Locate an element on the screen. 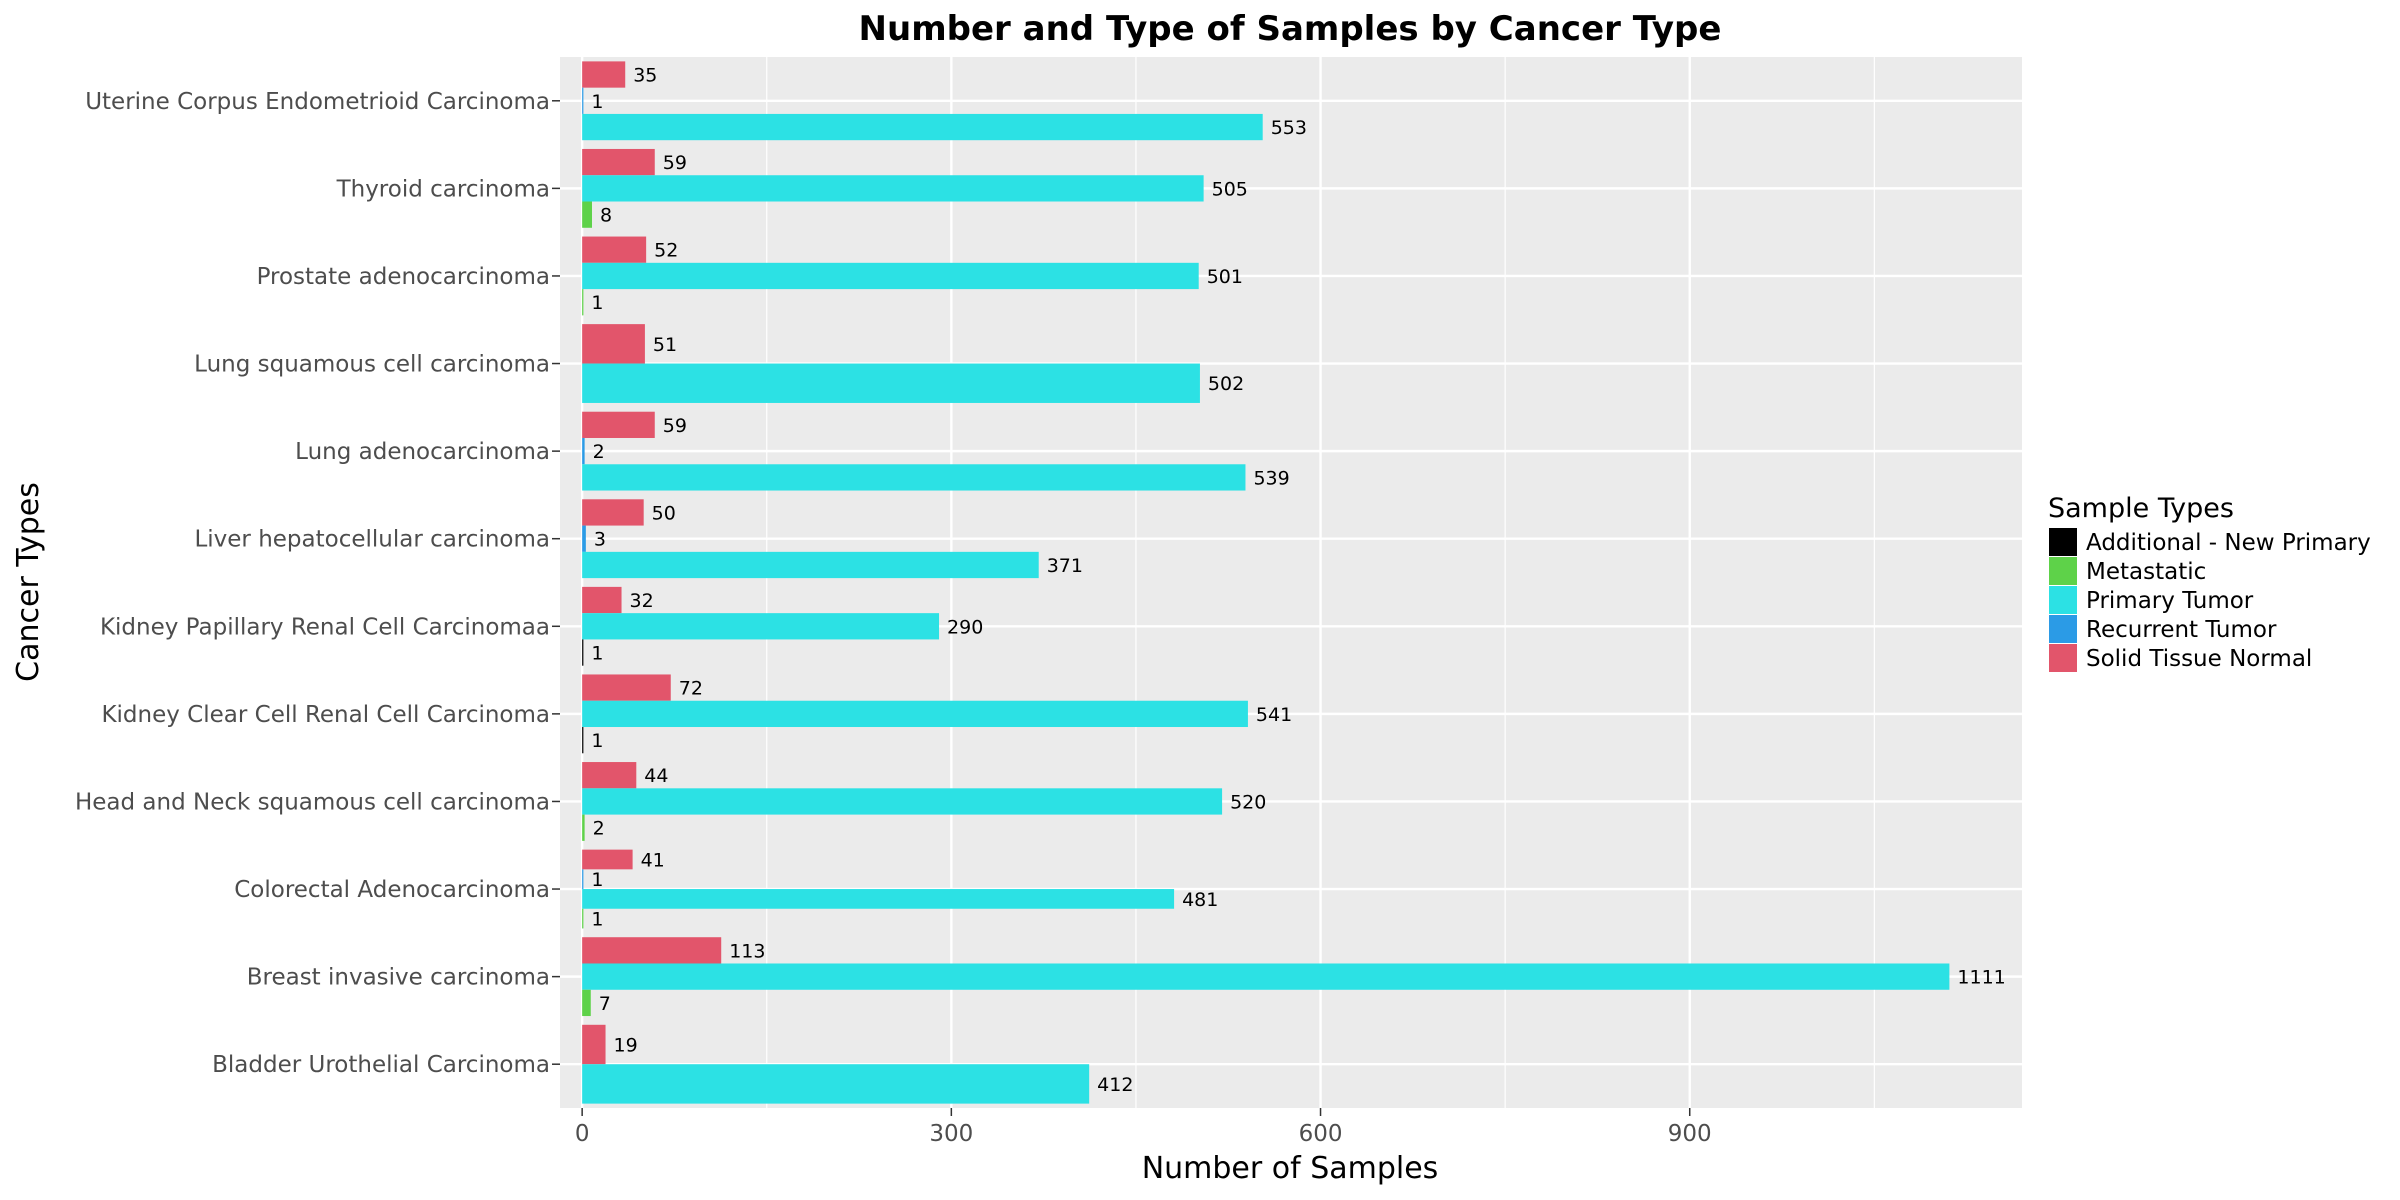 Image resolution: width=2400 pixels, height=1200 pixels. y-axis-label: Lung squamous cell carcinoma is located at coordinates (372, 365).